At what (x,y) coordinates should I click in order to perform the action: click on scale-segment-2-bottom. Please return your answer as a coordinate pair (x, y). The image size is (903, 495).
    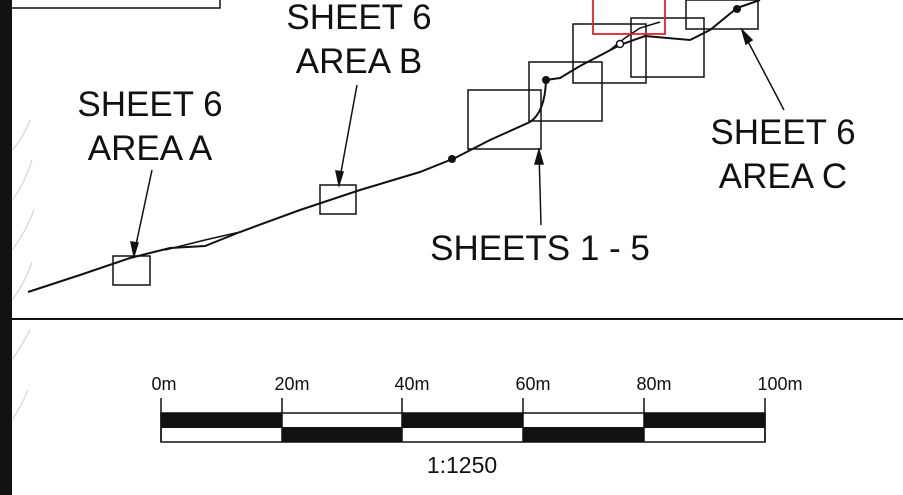
    Looking at the image, I should click on (342, 434).